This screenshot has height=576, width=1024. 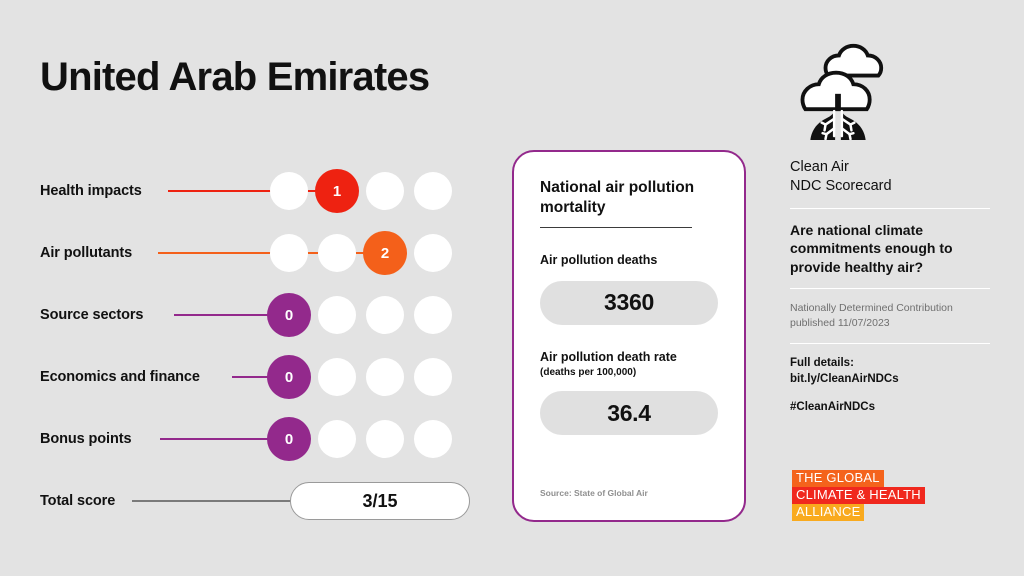 What do you see at coordinates (92, 315) in the screenshot?
I see `score-row-label: Source sectors` at bounding box center [92, 315].